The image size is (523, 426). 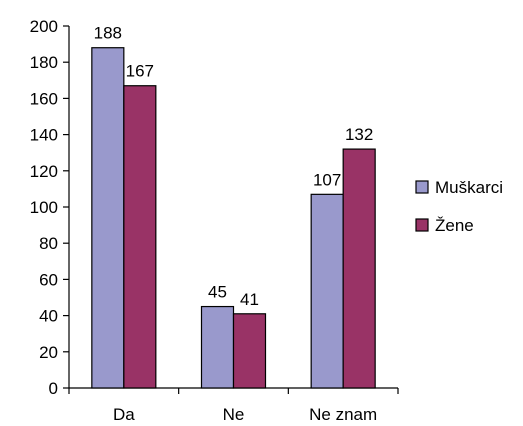 What do you see at coordinates (343, 414) in the screenshot?
I see `x-category-label: Ne znam` at bounding box center [343, 414].